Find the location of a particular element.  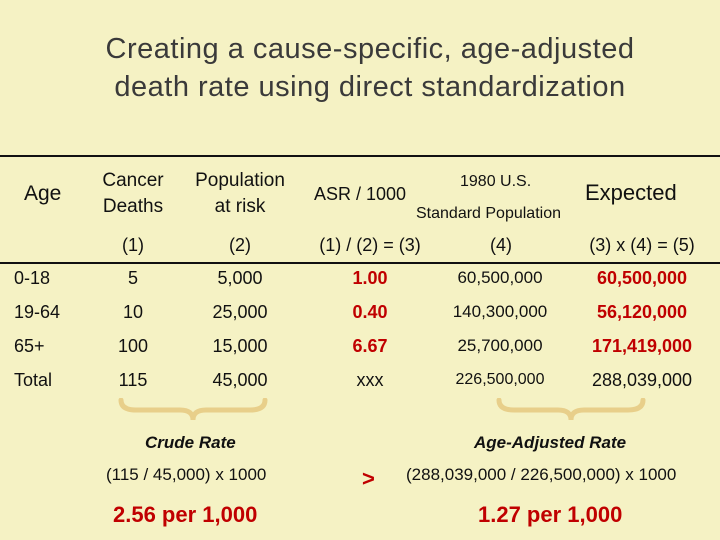

row-age: 19-64 is located at coordinates (37, 312).